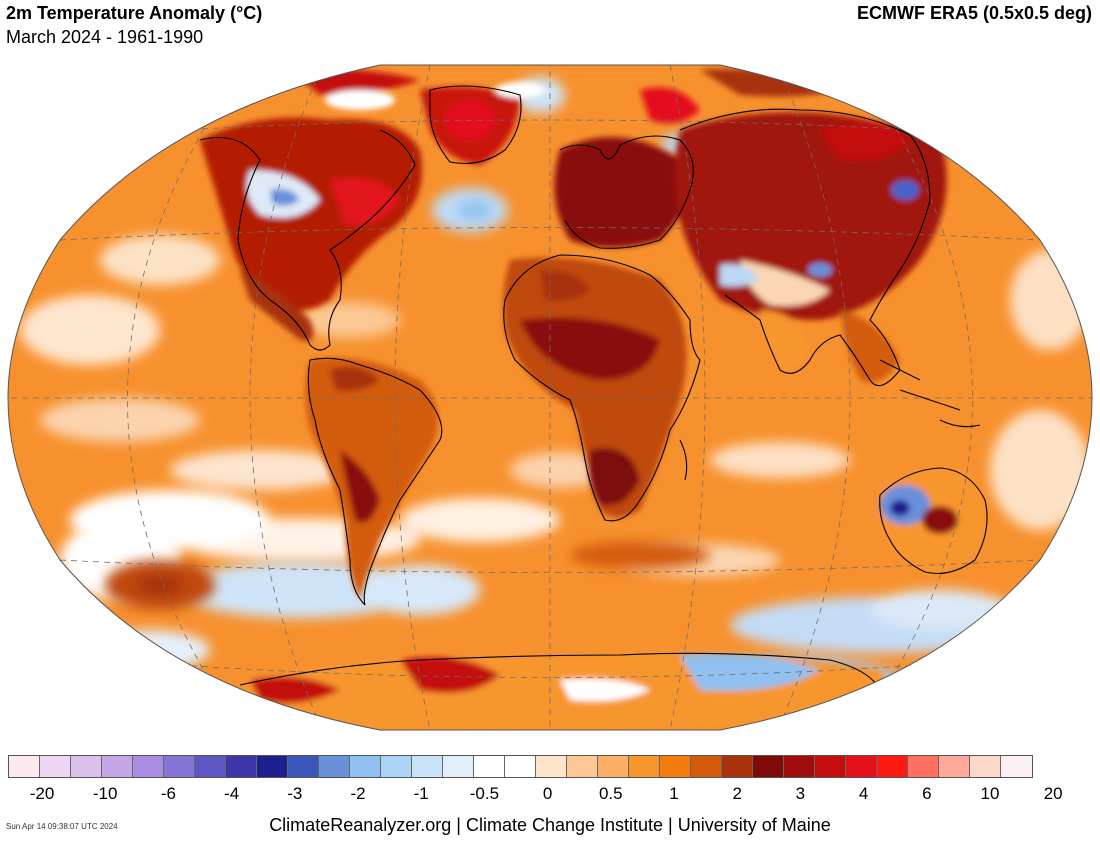 This screenshot has width=1100, height=841. What do you see at coordinates (232, 793) in the screenshot?
I see `legend-tick-label: -4` at bounding box center [232, 793].